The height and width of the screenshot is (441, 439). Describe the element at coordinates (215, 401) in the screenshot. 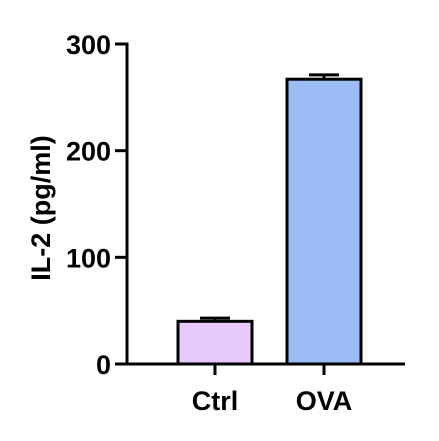

I see `x-tick-label-ctrl: Ctrl` at that location.